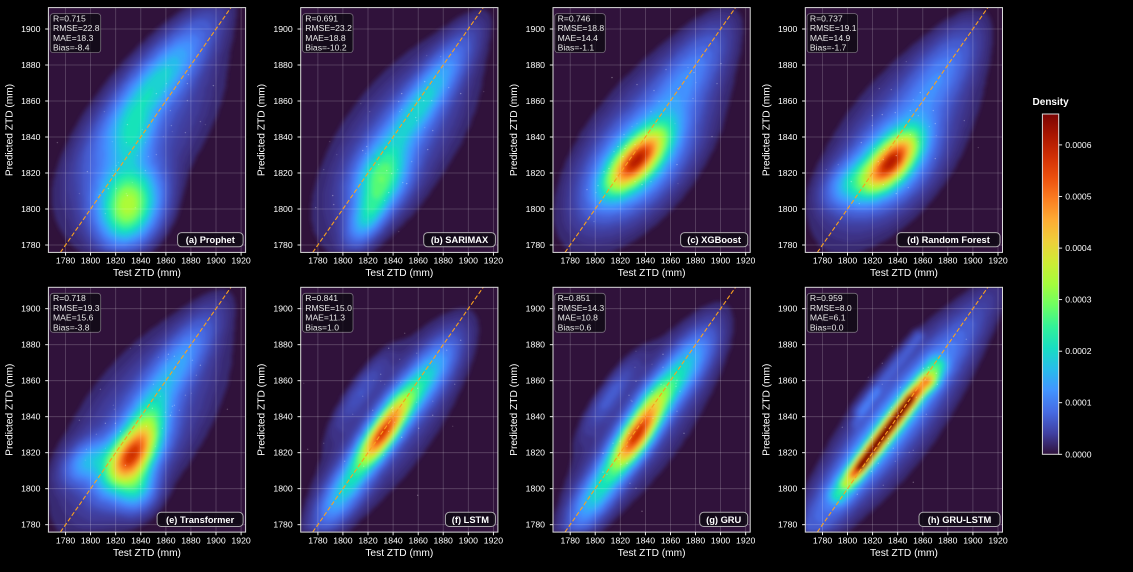 Image resolution: width=1133 pixels, height=572 pixels. I want to click on svg-text: 0.0004, so click(1078, 248).